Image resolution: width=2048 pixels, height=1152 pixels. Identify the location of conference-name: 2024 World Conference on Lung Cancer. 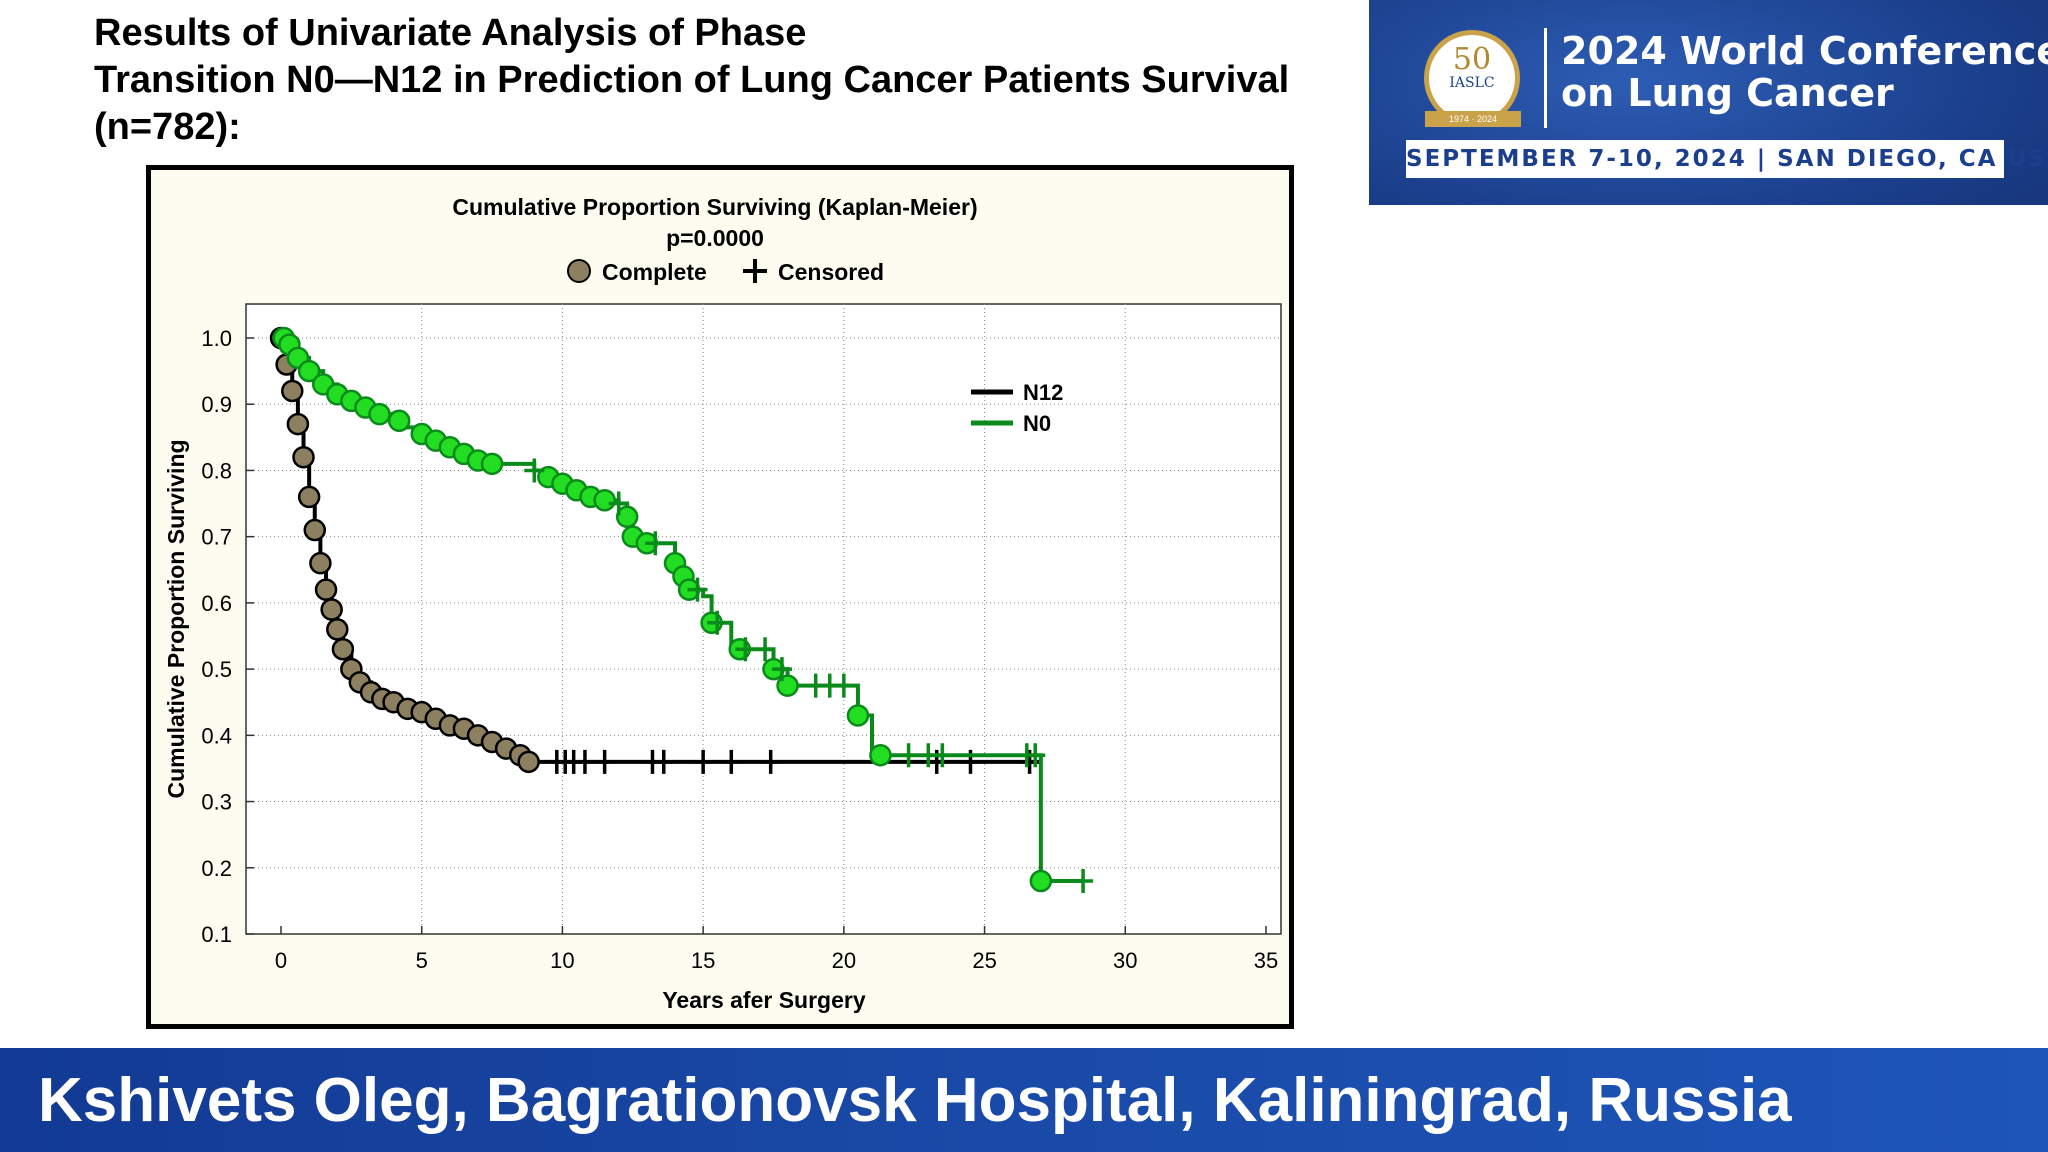
(1804, 72).